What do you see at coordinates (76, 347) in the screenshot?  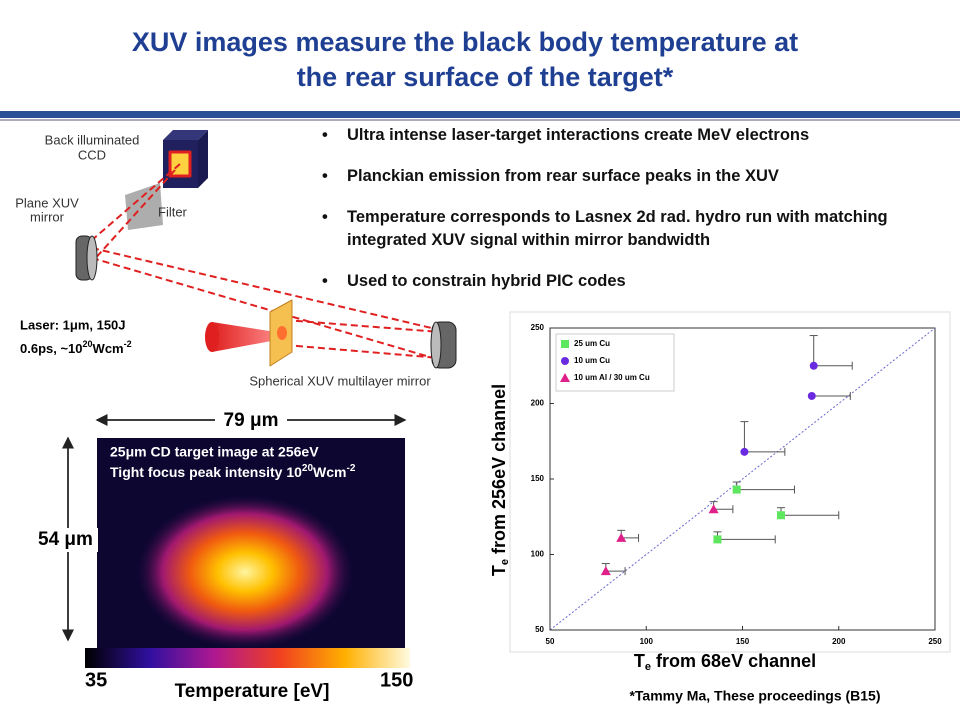 I see `laser-label: 0.6ps, ~1020Wcm-2` at bounding box center [76, 347].